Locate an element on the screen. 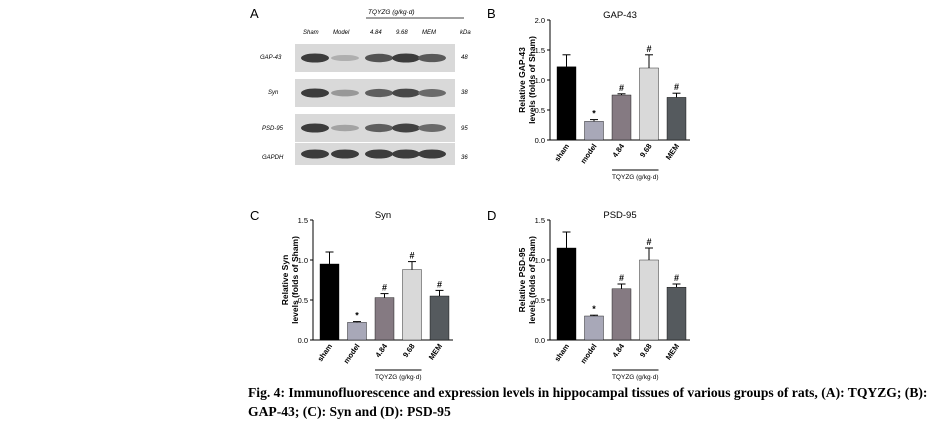 This screenshot has height=424, width=934. panel-c-letter: C is located at coordinates (255, 215).